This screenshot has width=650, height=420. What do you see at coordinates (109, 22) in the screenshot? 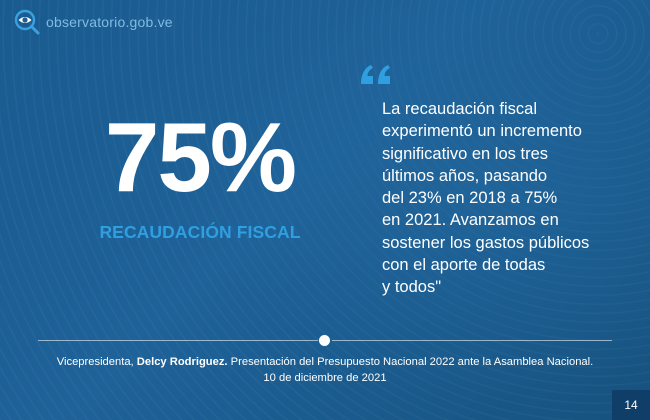
I see `logo-text: observatorio.gob.ve` at bounding box center [109, 22].